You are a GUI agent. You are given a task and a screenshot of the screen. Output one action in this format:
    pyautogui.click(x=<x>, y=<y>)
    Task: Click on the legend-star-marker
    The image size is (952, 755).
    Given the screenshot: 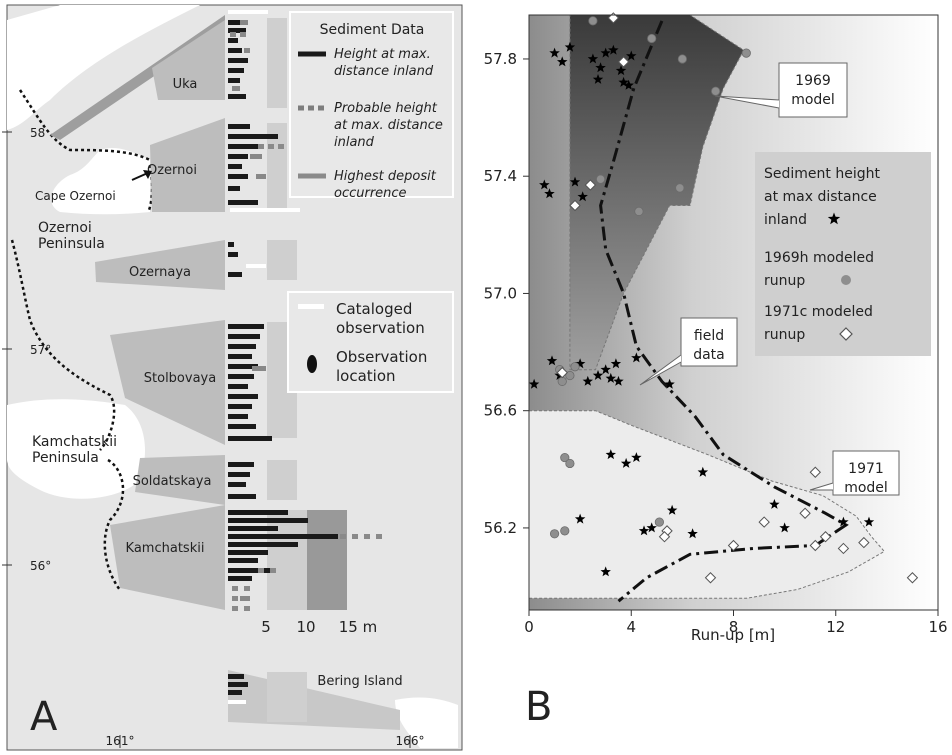 What is the action you would take?
    pyautogui.click(x=834, y=218)
    